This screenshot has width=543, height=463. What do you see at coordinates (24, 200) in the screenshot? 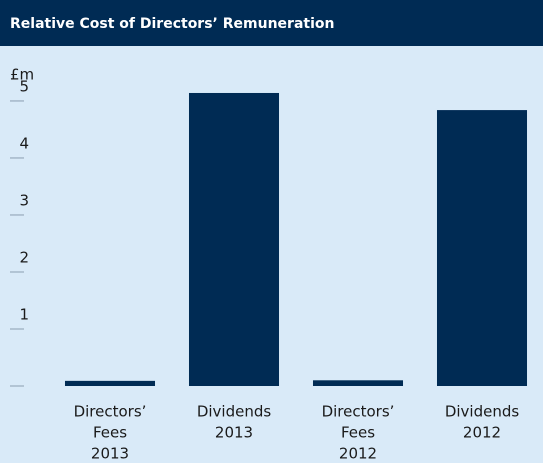
I see `y-tick-label: 3` at bounding box center [24, 200].